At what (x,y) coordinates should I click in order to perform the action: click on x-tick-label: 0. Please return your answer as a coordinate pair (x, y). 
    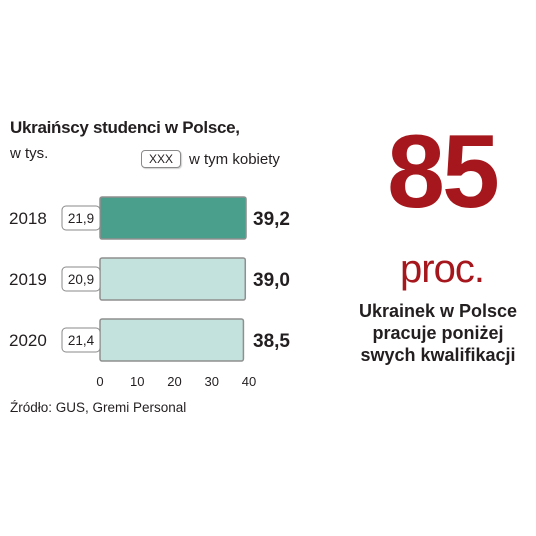
    Looking at the image, I should click on (99, 381).